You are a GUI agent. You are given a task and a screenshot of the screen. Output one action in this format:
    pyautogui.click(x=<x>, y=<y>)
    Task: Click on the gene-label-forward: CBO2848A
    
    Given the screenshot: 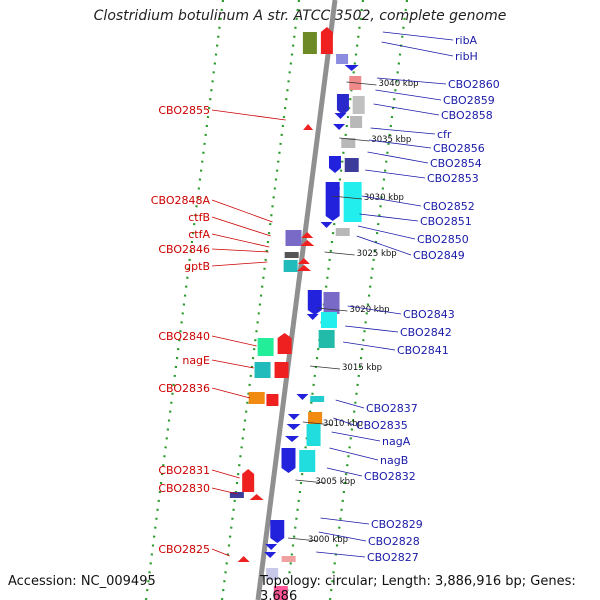 What is the action you would take?
    pyautogui.click(x=181, y=200)
    